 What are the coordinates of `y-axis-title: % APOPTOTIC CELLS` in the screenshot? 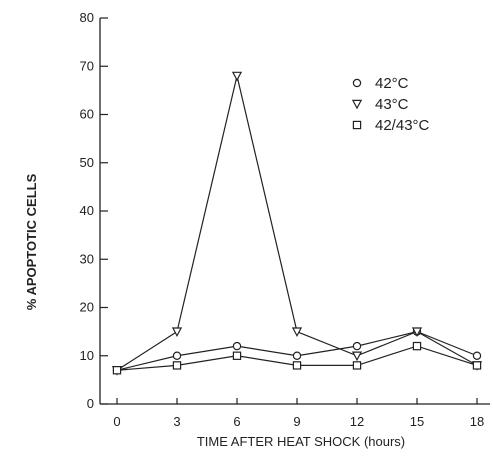 It's located at (31, 241).